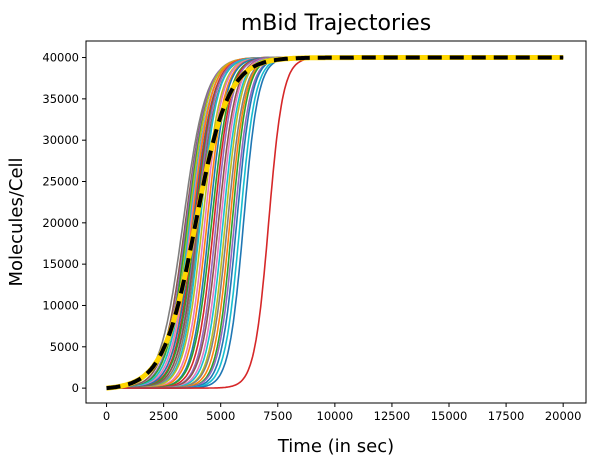 The width and height of the screenshot is (598, 466). I want to click on x-axis-title: Time (in sec), so click(335, 446).